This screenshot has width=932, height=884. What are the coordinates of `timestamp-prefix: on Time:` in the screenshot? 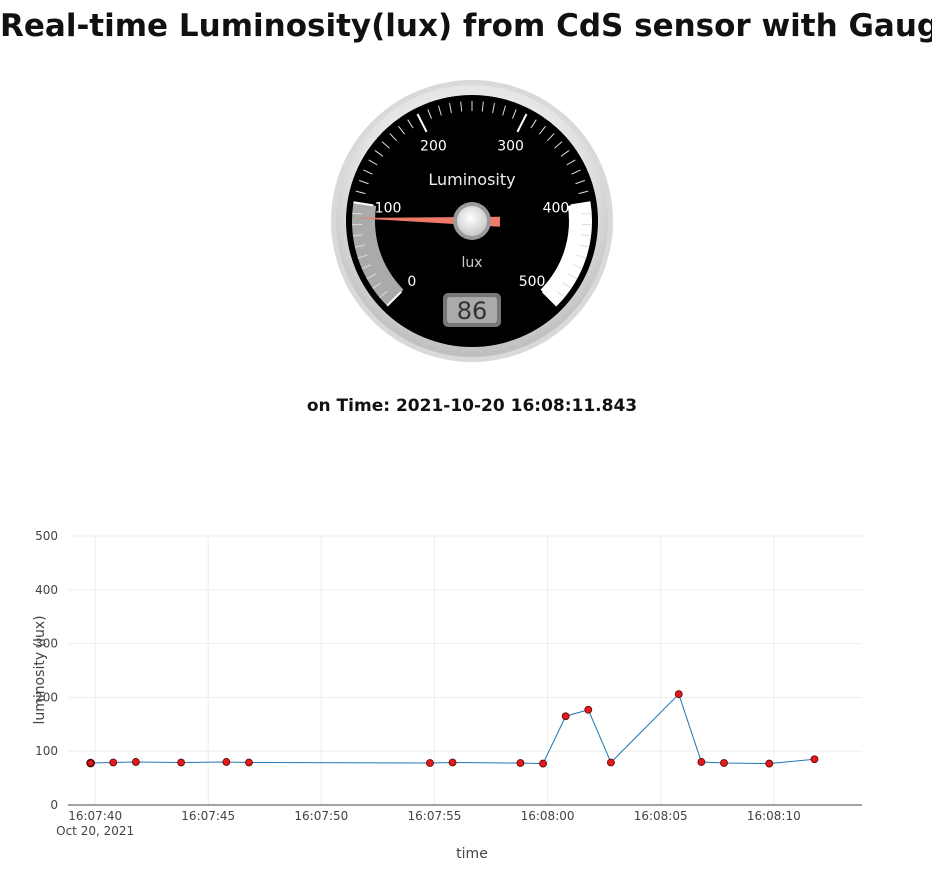 It's located at (351, 406).